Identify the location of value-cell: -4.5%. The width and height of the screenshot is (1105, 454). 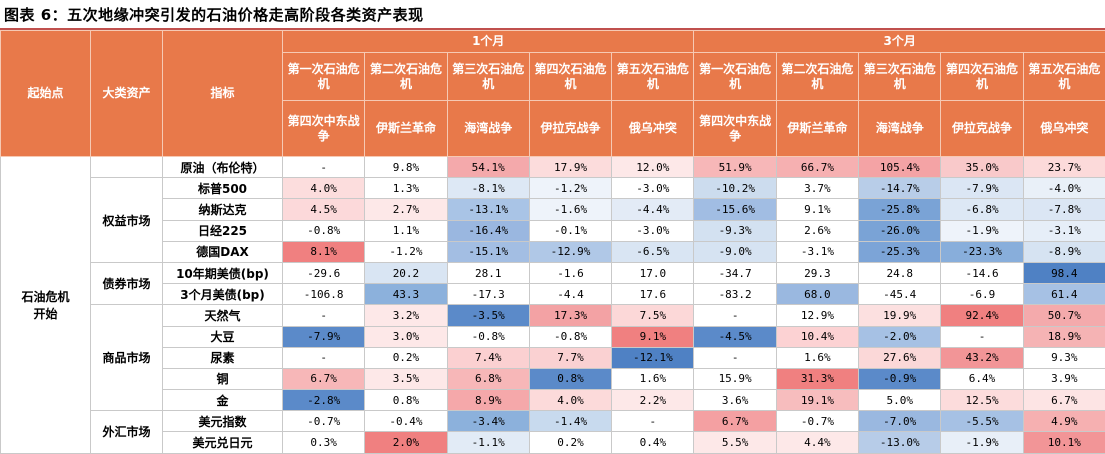
(735, 336).